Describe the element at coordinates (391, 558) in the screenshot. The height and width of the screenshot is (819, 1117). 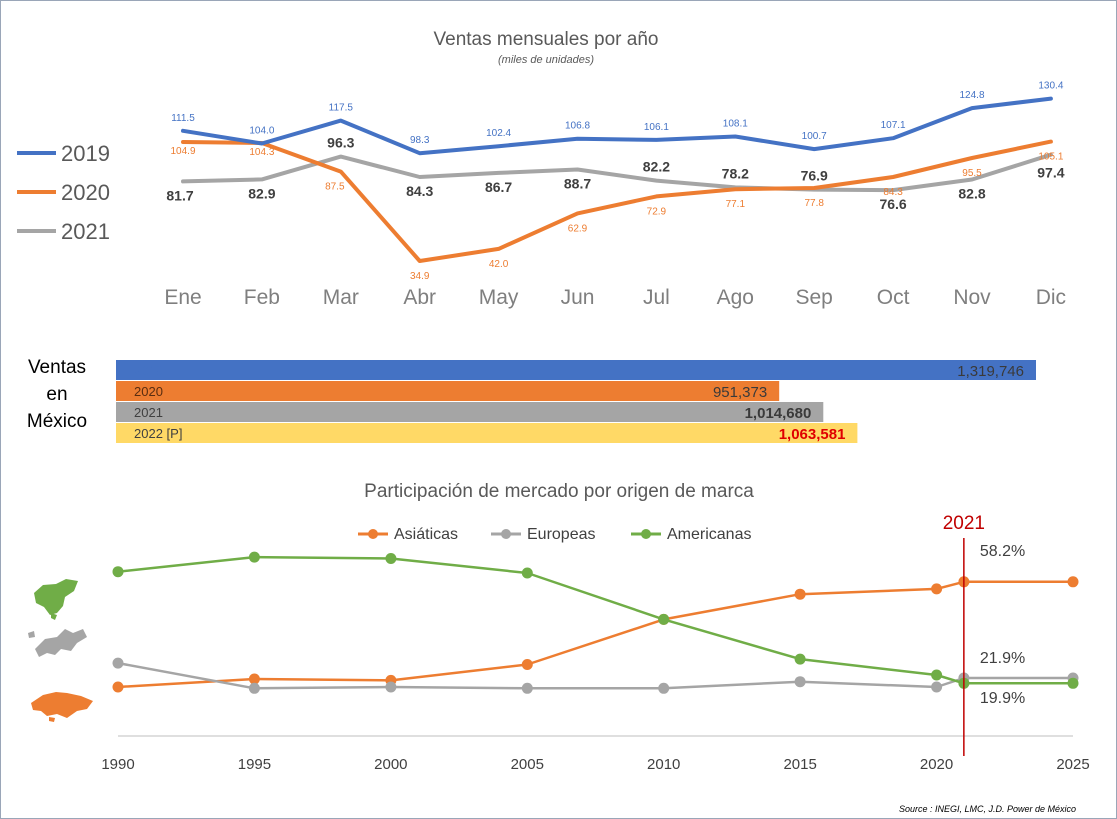
I see `share-point-Americanas-2000` at that location.